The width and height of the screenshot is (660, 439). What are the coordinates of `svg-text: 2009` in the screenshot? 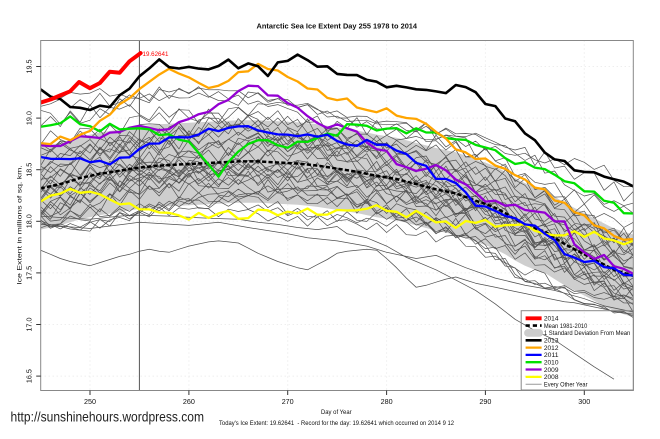 It's located at (551, 370).